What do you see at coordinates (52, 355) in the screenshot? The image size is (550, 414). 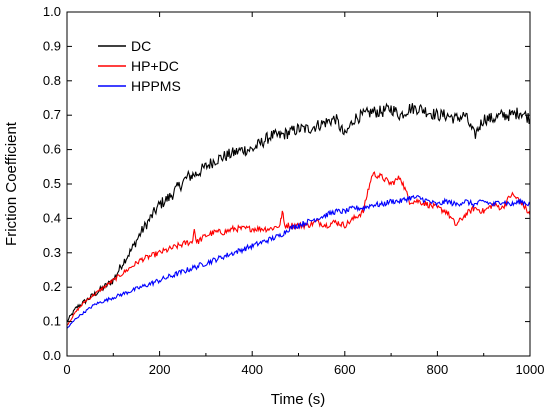 I see `y-tick-label: 0.0` at bounding box center [52, 355].